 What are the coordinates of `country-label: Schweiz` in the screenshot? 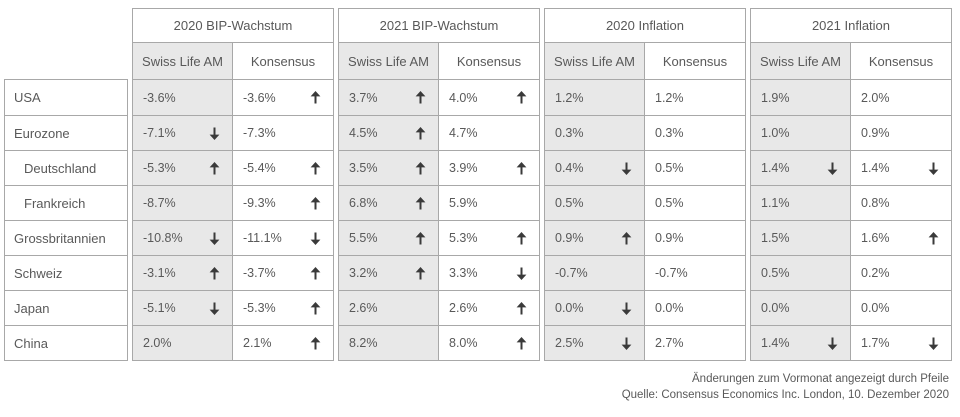 It's located at (66, 272).